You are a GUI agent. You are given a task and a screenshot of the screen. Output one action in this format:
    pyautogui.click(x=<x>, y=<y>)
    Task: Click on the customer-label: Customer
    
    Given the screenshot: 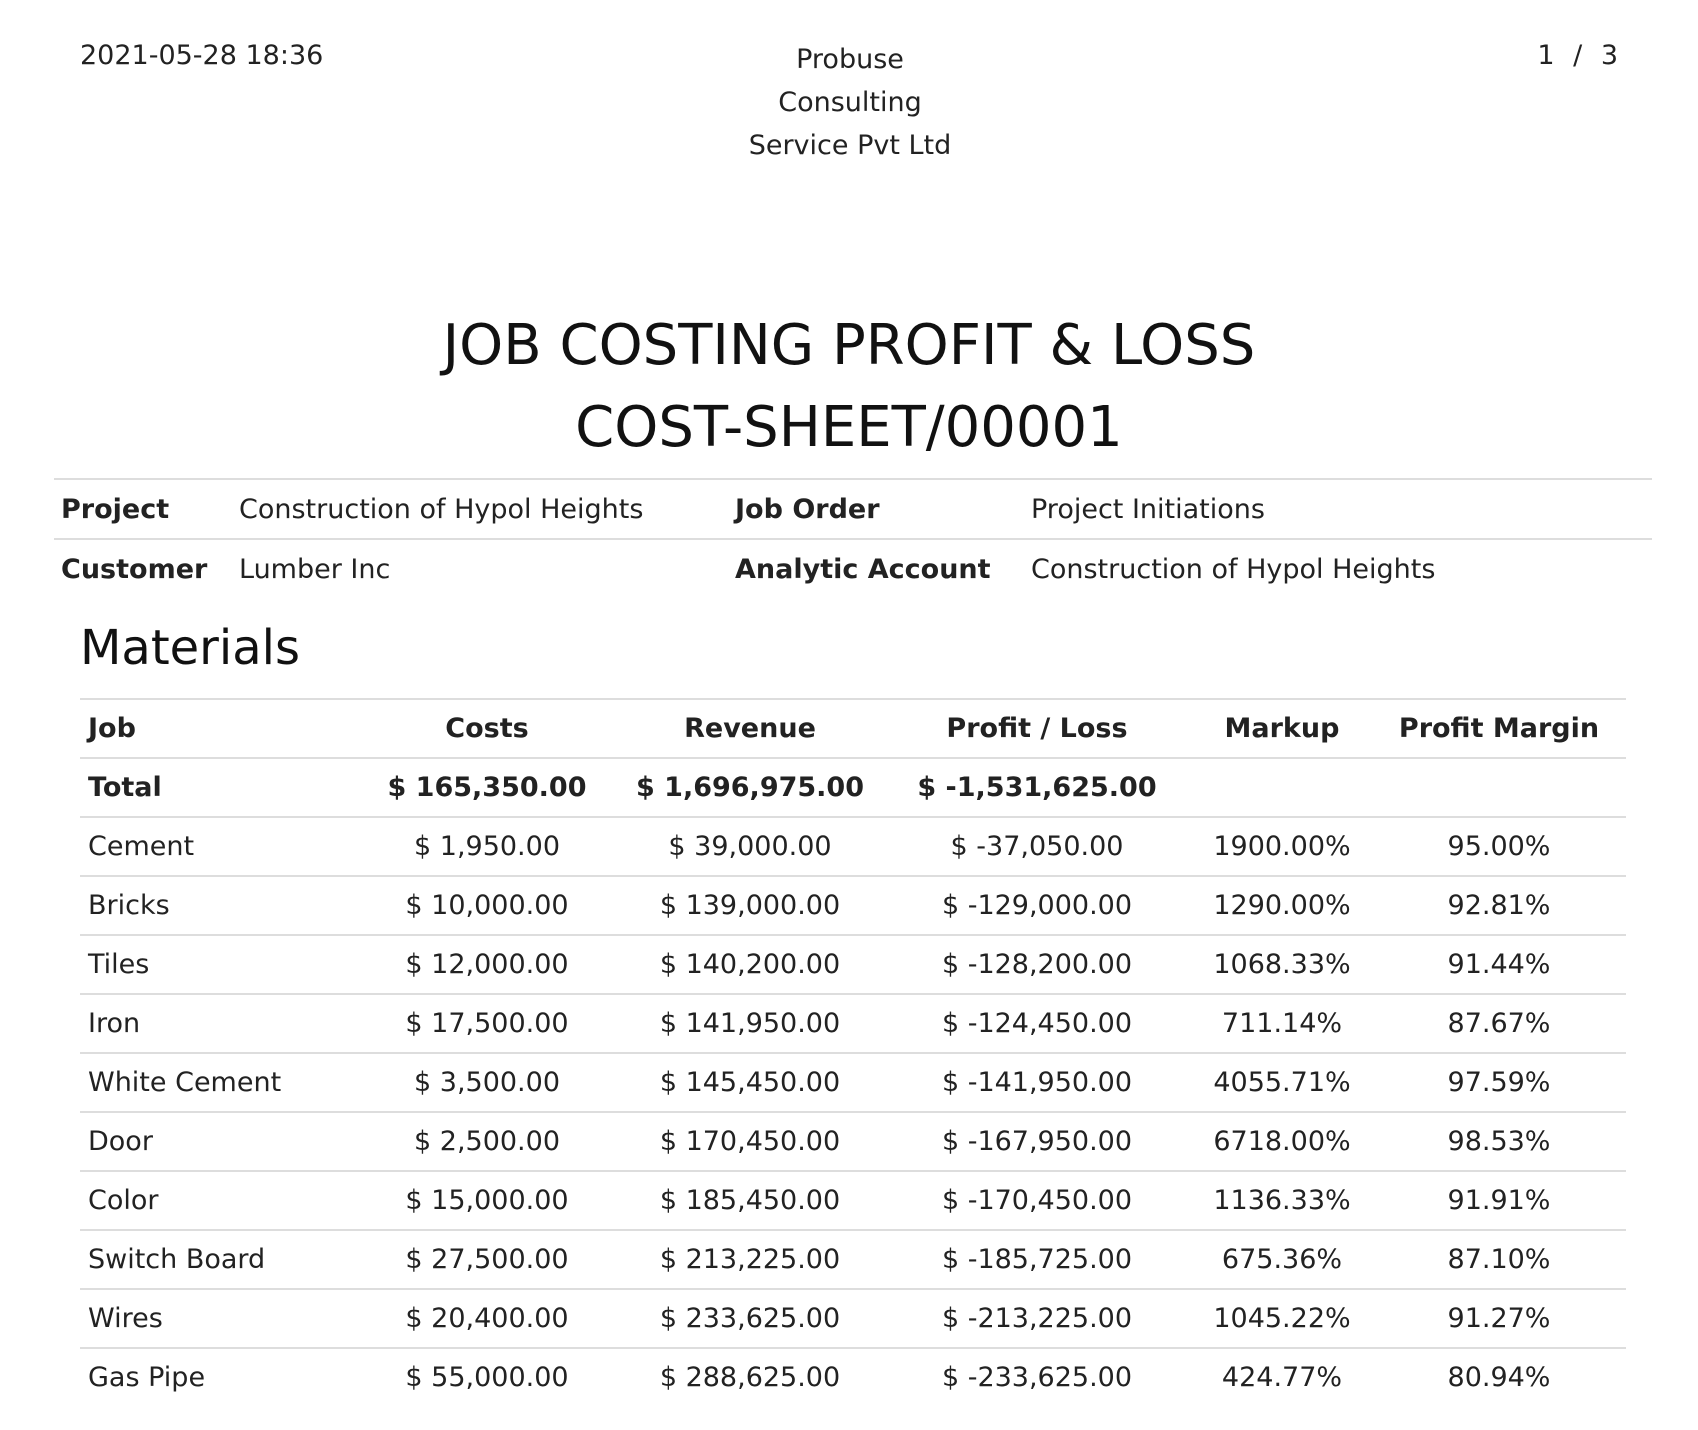 What is the action you would take?
    pyautogui.click(x=143, y=568)
    